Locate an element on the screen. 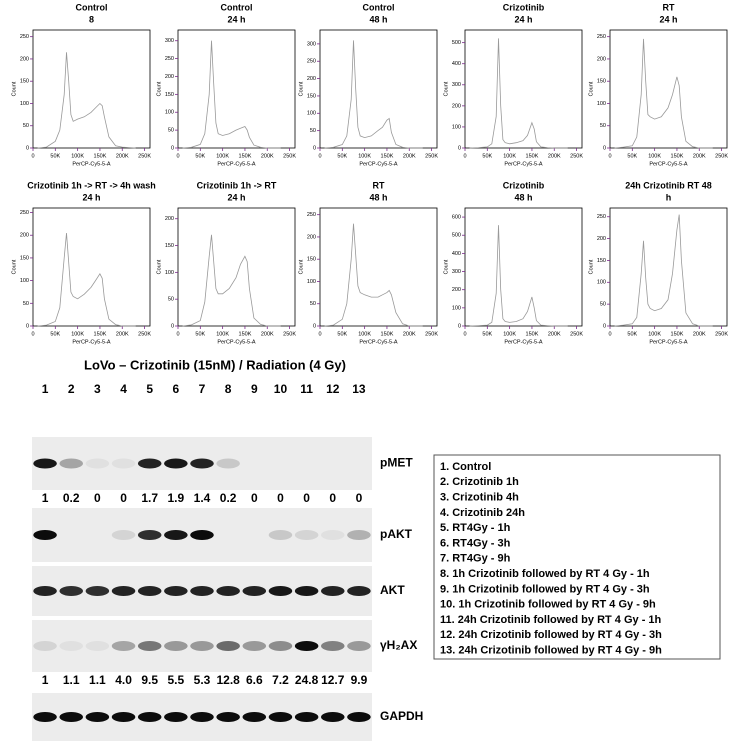 The height and width of the screenshot is (744, 732). legend-item: 4. Crizotinib 24h is located at coordinates (482, 513).